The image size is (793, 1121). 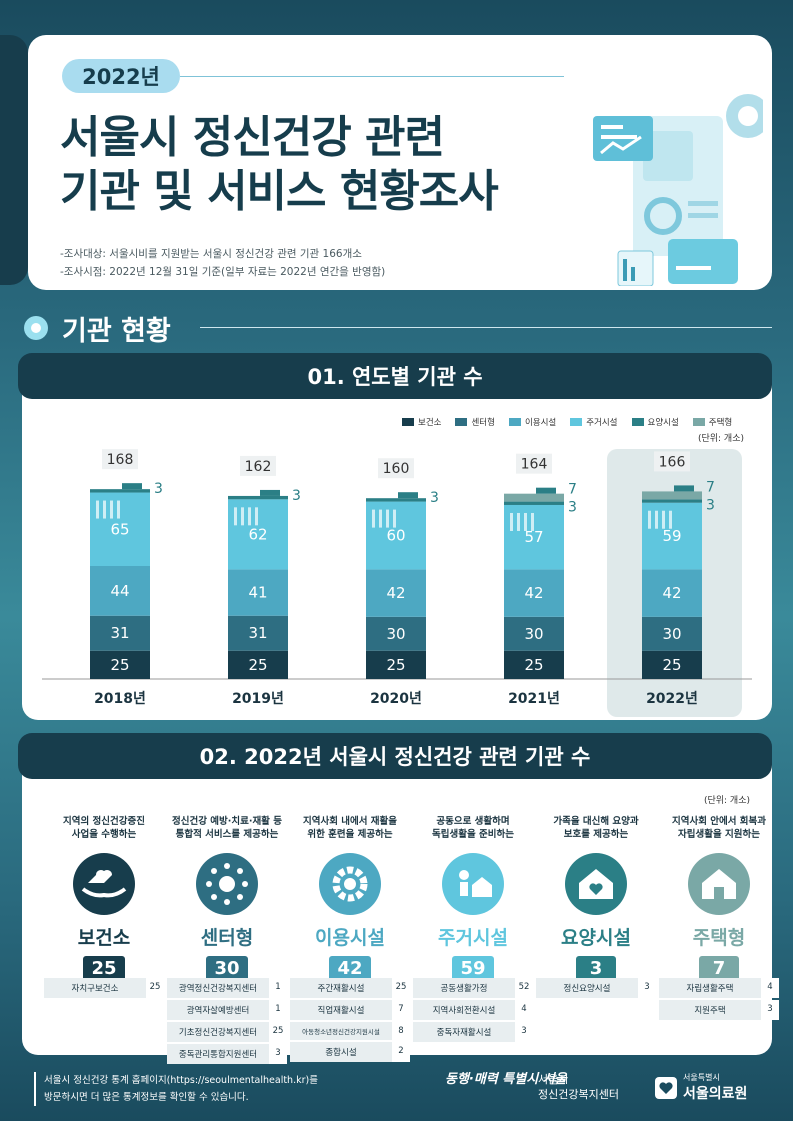 I want to click on category-desc-line: 가족을 대신해 요양과, so click(x=596, y=821).